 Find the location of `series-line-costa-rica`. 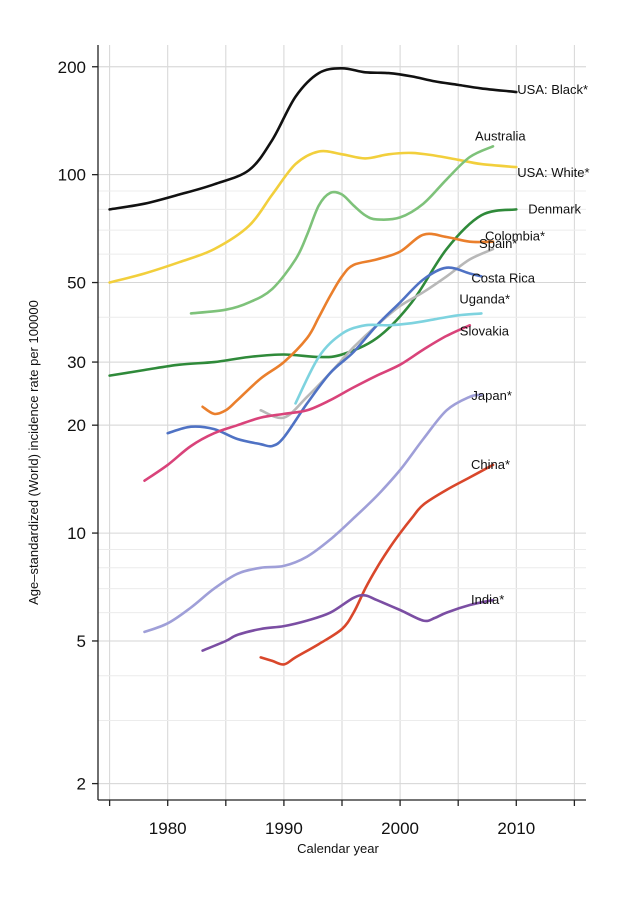

series-line-costa-rica is located at coordinates (324, 357).